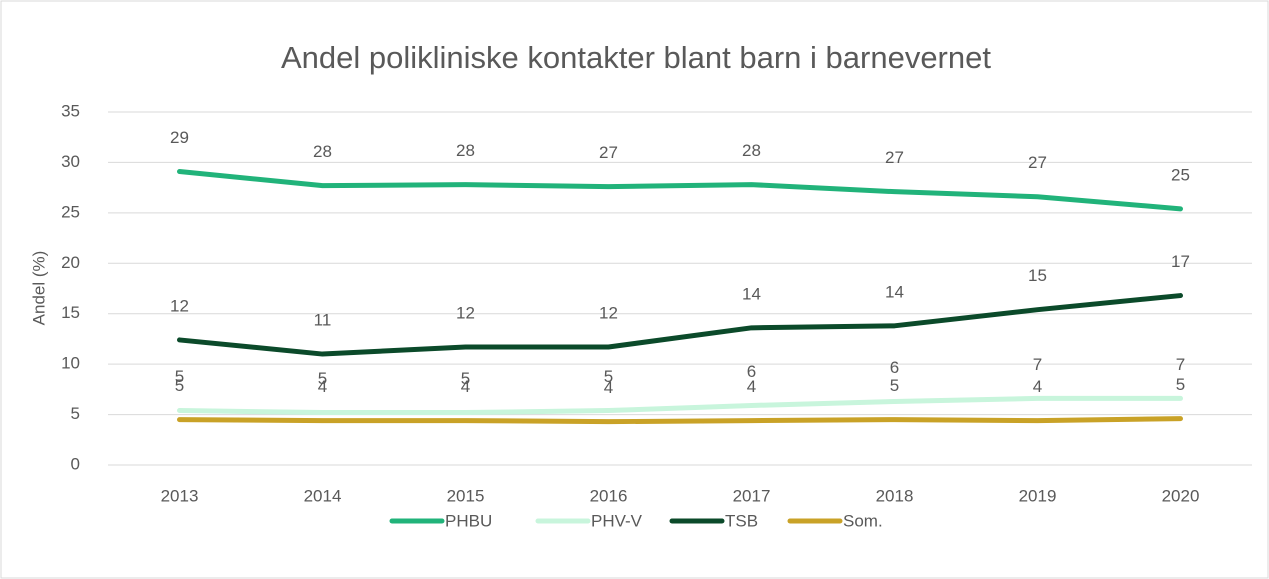 This screenshot has width=1269, height=579. Describe the element at coordinates (323, 495) in the screenshot. I see `x-tick-label: 2014` at that location.